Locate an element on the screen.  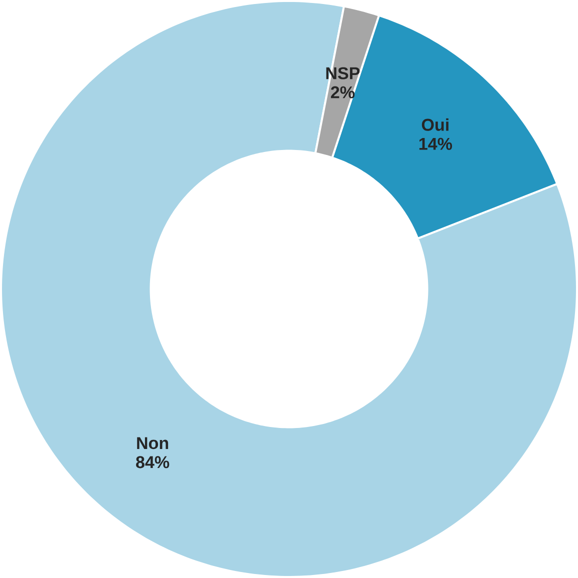
slice-label: Non is located at coordinates (152, 443).